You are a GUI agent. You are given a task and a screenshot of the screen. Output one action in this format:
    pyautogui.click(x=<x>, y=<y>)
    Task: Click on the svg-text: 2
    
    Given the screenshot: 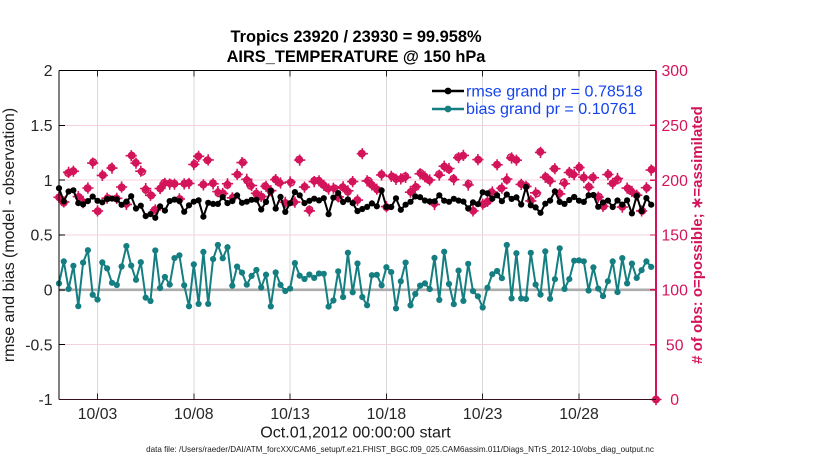 What is the action you would take?
    pyautogui.click(x=48, y=71)
    